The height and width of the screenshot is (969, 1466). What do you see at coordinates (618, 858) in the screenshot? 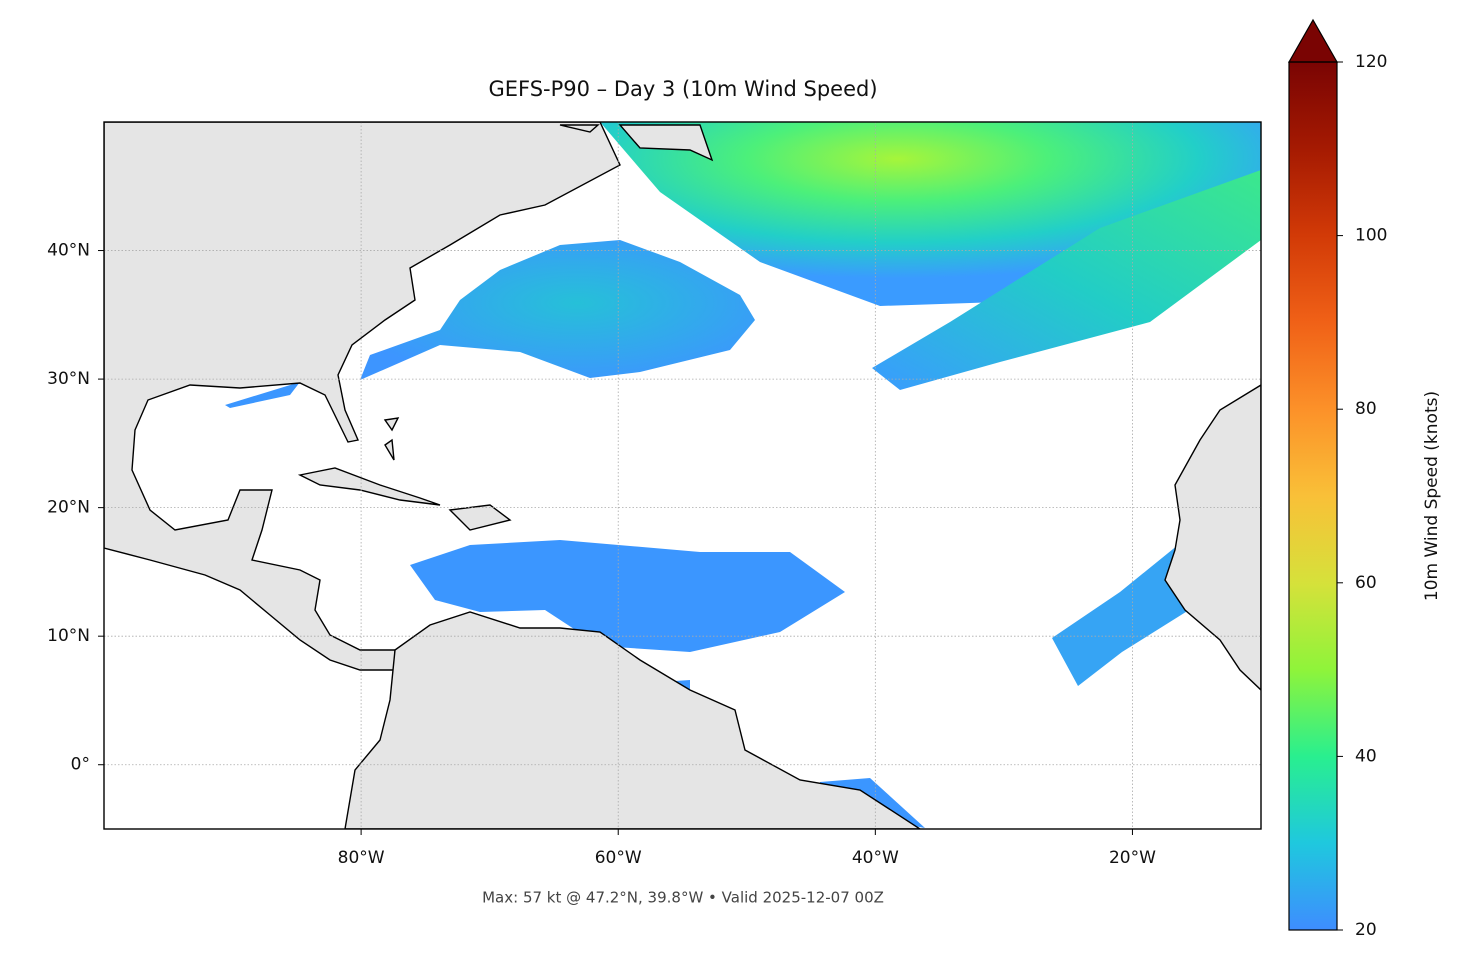
I see `x-tick-label: 60°W` at bounding box center [618, 858].